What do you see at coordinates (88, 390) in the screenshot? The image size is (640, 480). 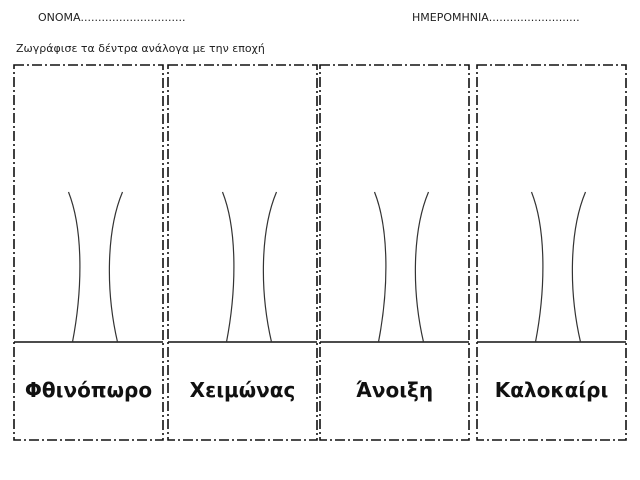 I see `season-label: Φθινόπωρο` at bounding box center [88, 390].